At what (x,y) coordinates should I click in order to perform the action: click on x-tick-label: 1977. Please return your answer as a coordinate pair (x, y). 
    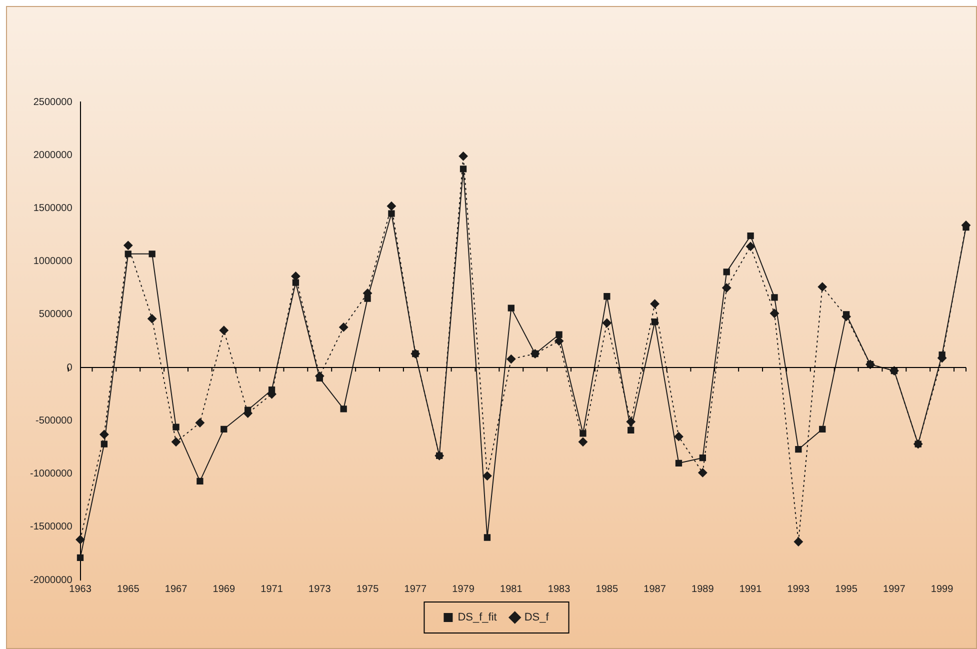
    Looking at the image, I should click on (415, 589).